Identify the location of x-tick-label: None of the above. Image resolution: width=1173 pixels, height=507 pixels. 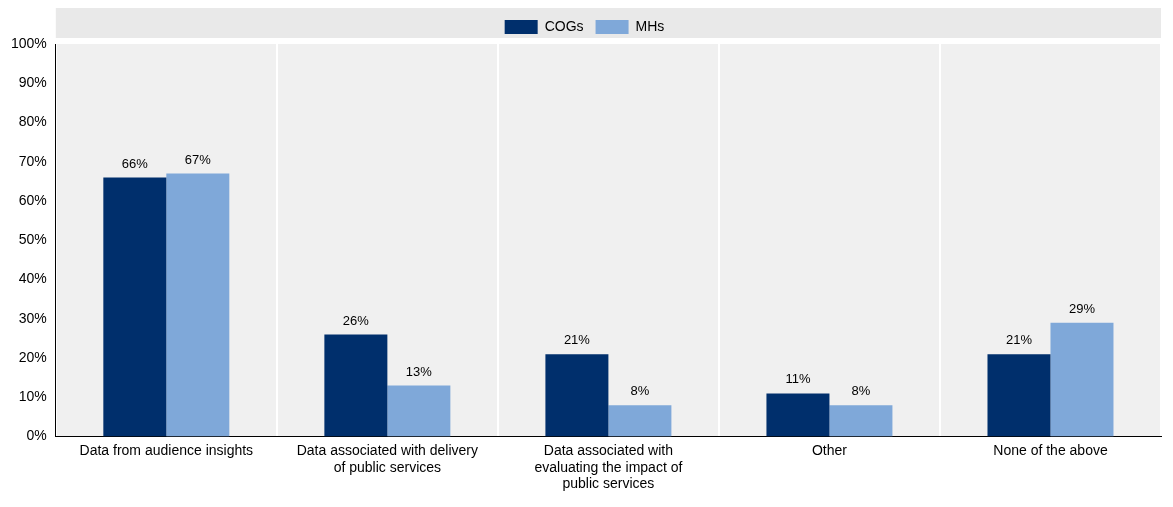
(1050, 449).